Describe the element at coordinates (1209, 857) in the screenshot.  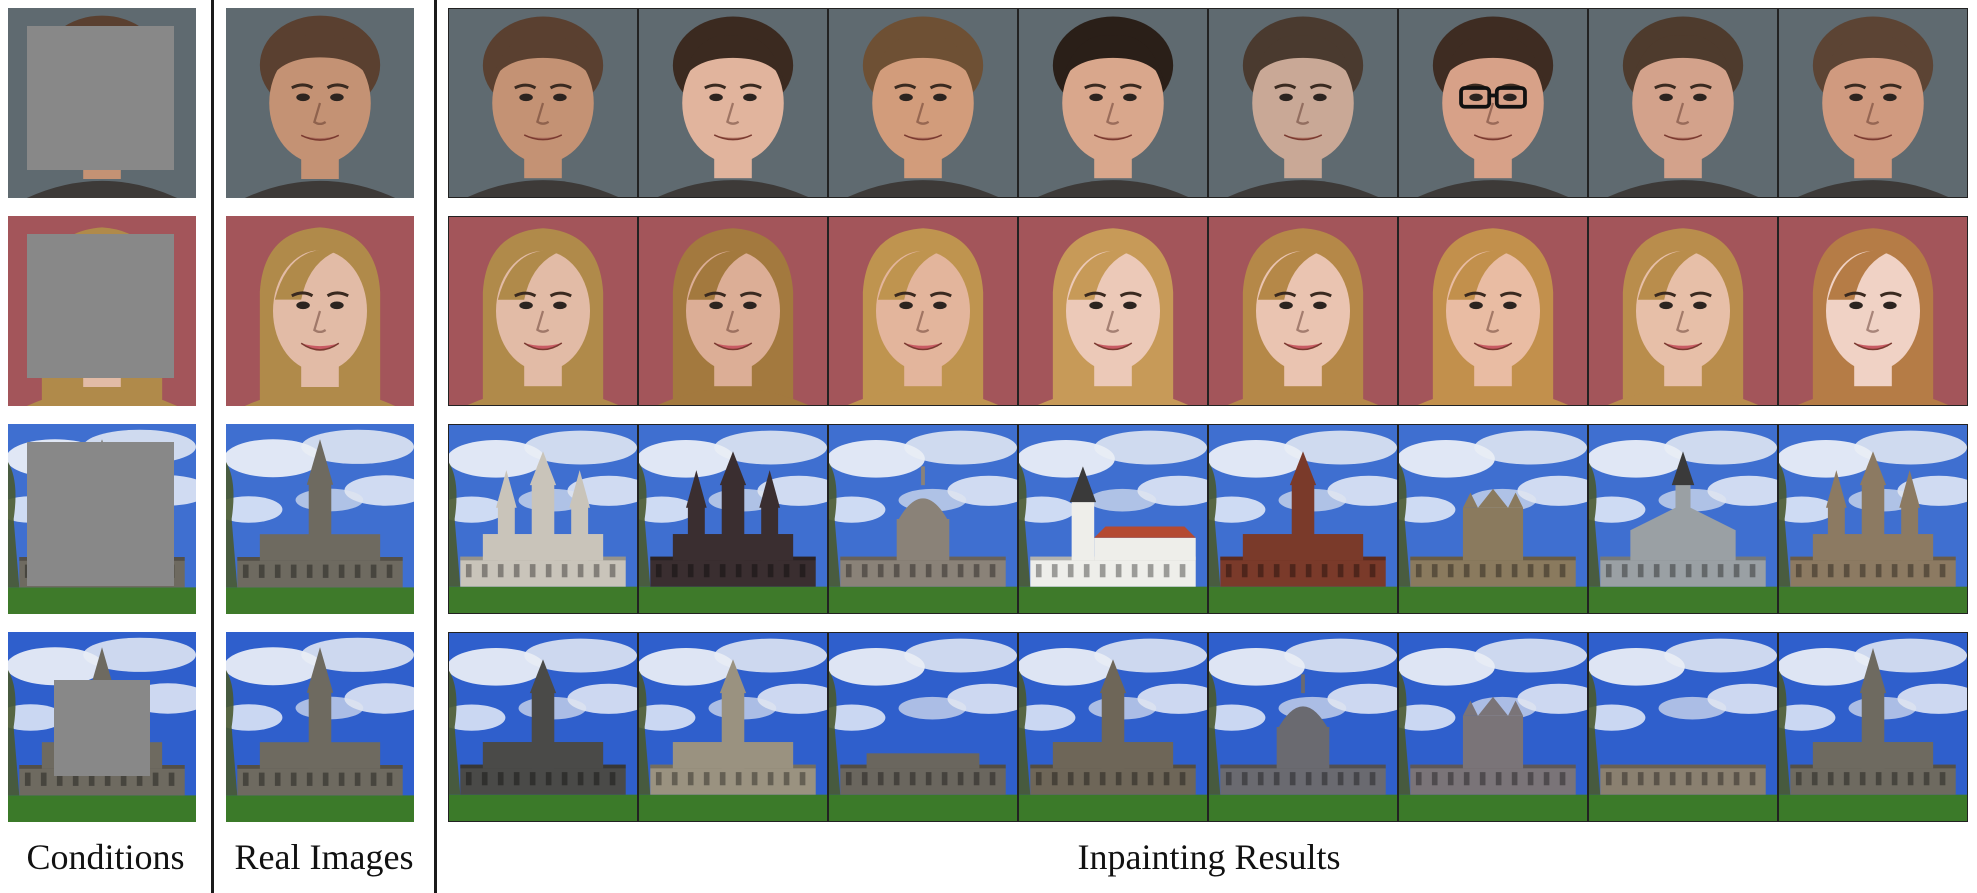
I see `label-inpainting-results: Inpainting Results` at that location.